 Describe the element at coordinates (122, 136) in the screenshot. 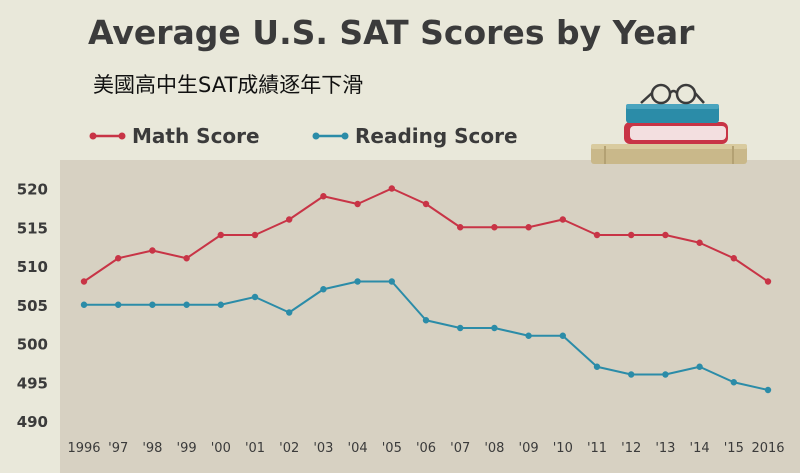

I see `legend-math-dot-right` at that location.